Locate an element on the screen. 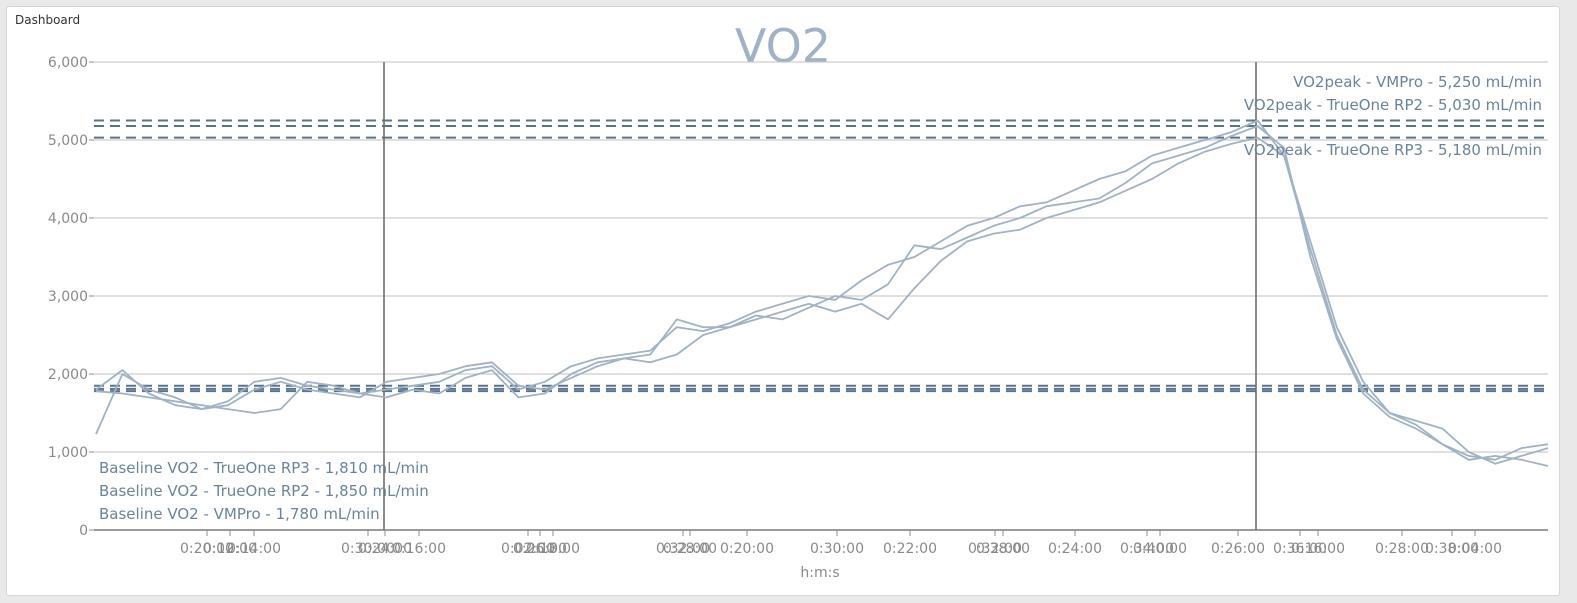 The image size is (1577, 603). x-tick-label: 0:34:00 is located at coordinates (1147, 549).